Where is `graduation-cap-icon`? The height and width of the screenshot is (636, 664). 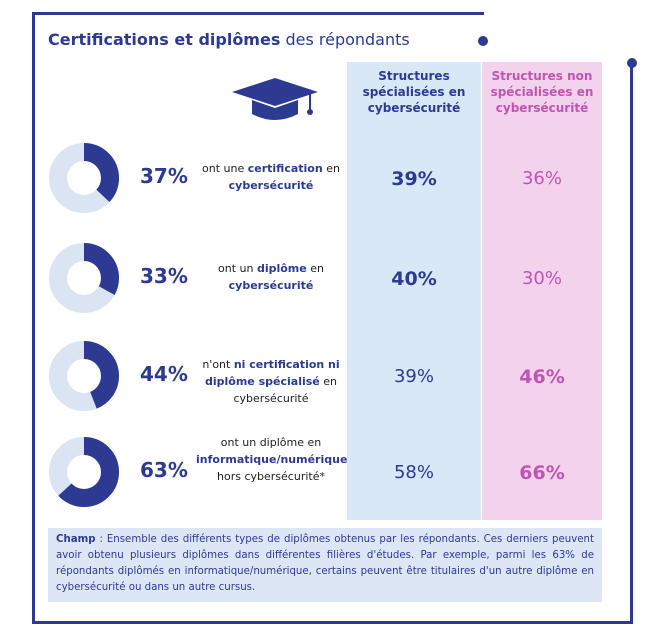
graduation-cap-icon is located at coordinates (275, 99).